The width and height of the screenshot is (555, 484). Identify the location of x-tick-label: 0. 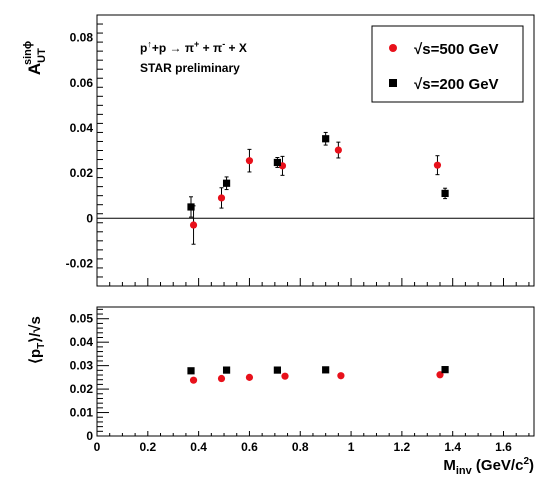
(97, 447).